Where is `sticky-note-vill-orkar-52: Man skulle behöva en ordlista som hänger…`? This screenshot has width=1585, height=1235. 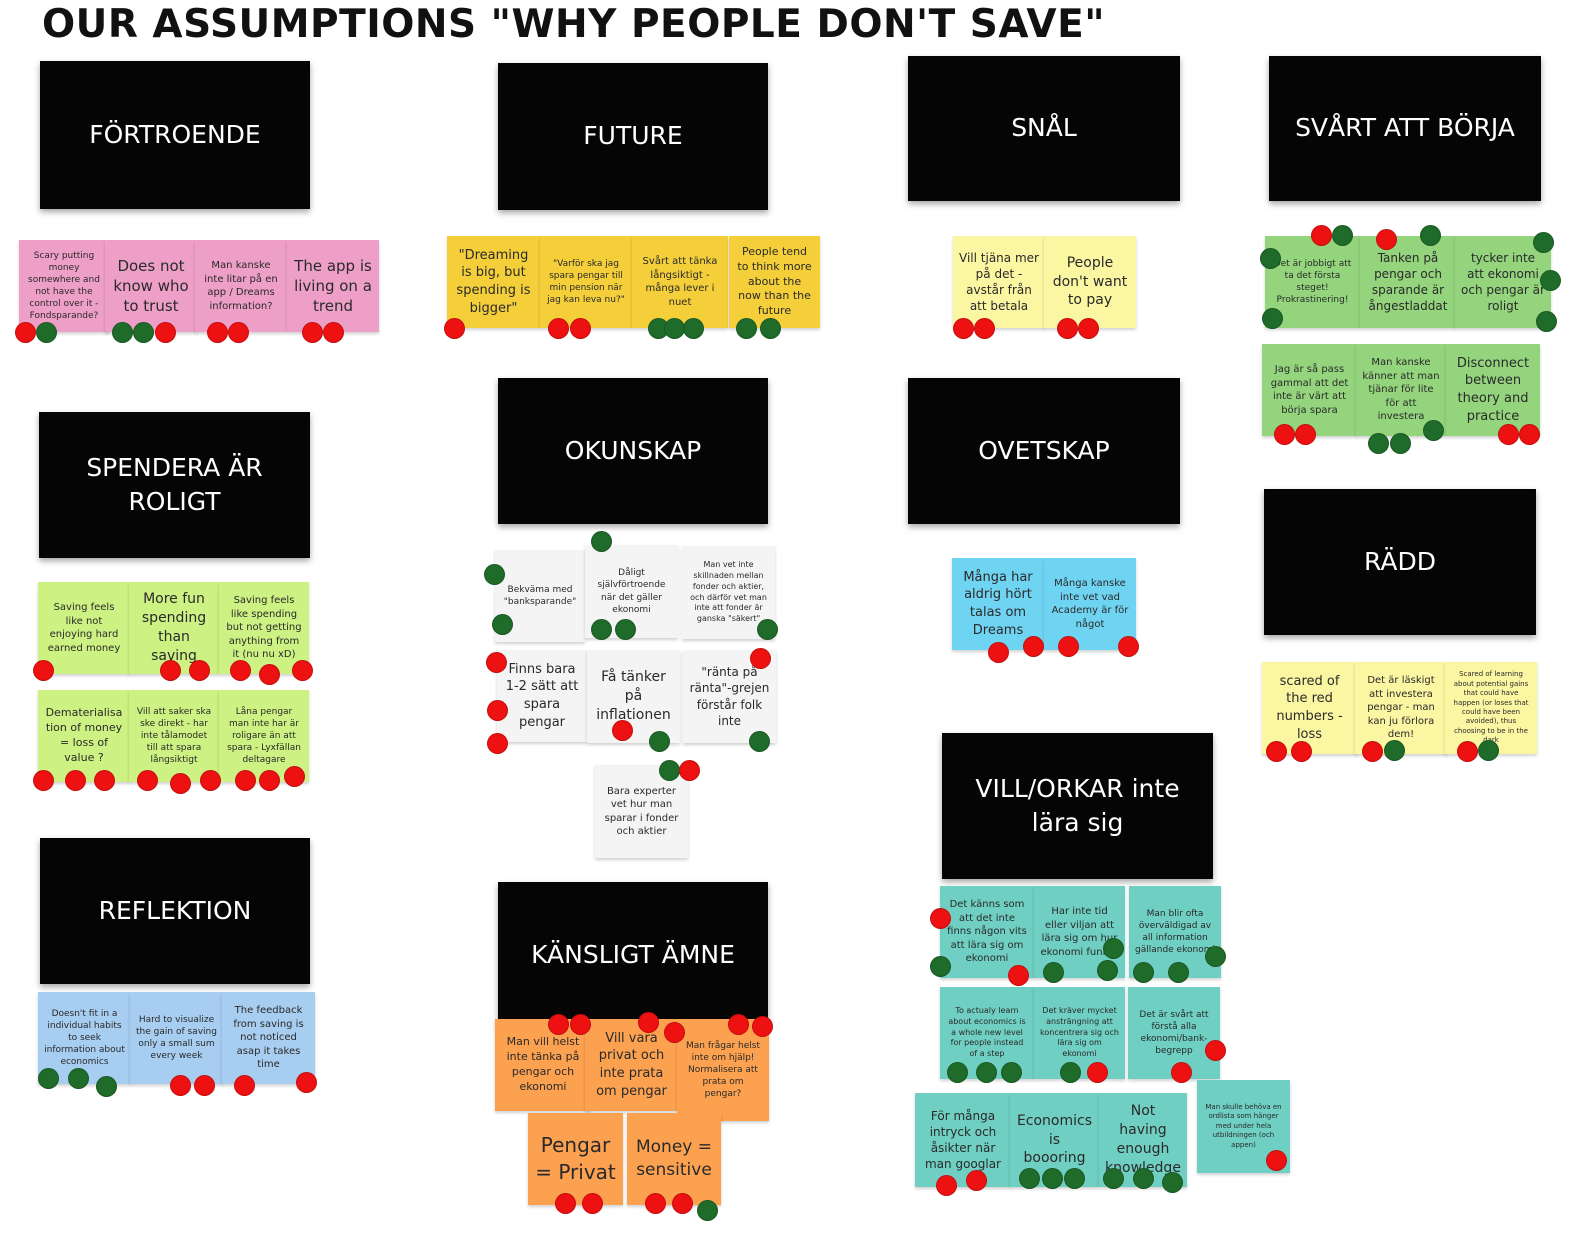
sticky-note-vill-orkar-52: Man skulle behöva en ordlista som hänger… is located at coordinates (1243, 1126).